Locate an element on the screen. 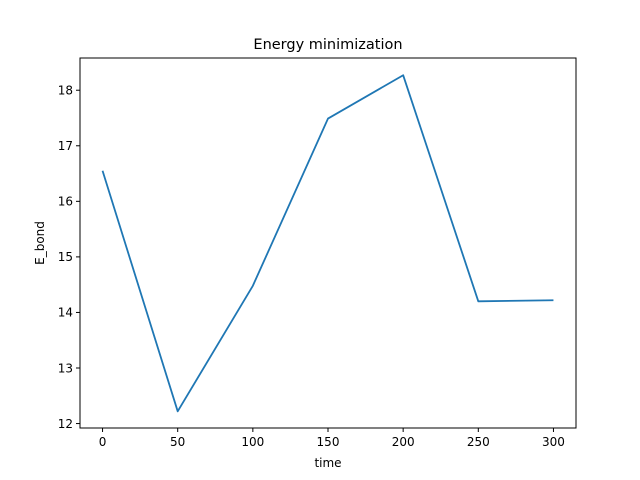 The height and width of the screenshot is (480, 640). x-axis-label: time is located at coordinates (327, 463).